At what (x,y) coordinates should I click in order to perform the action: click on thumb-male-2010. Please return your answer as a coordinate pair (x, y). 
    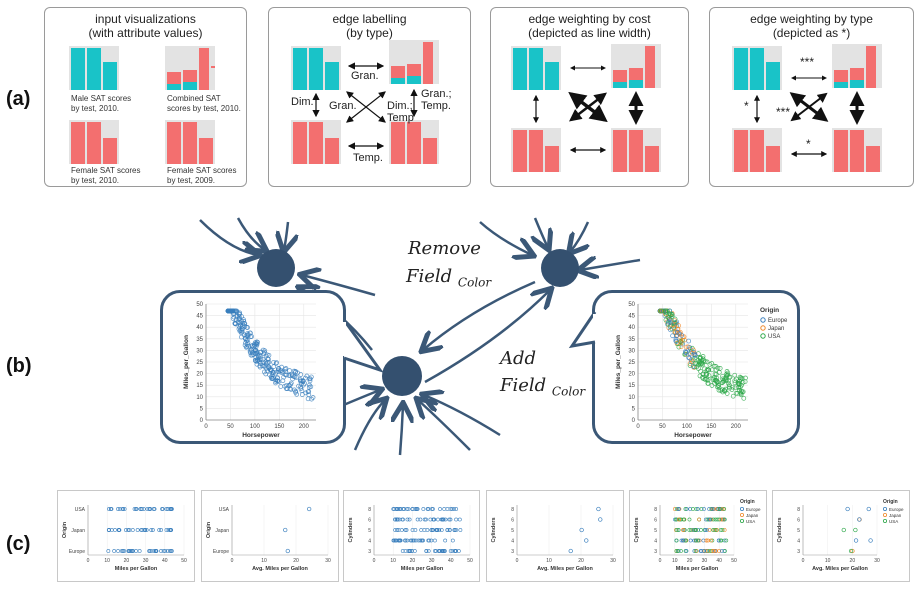
    Looking at the image, I should click on (94, 68).